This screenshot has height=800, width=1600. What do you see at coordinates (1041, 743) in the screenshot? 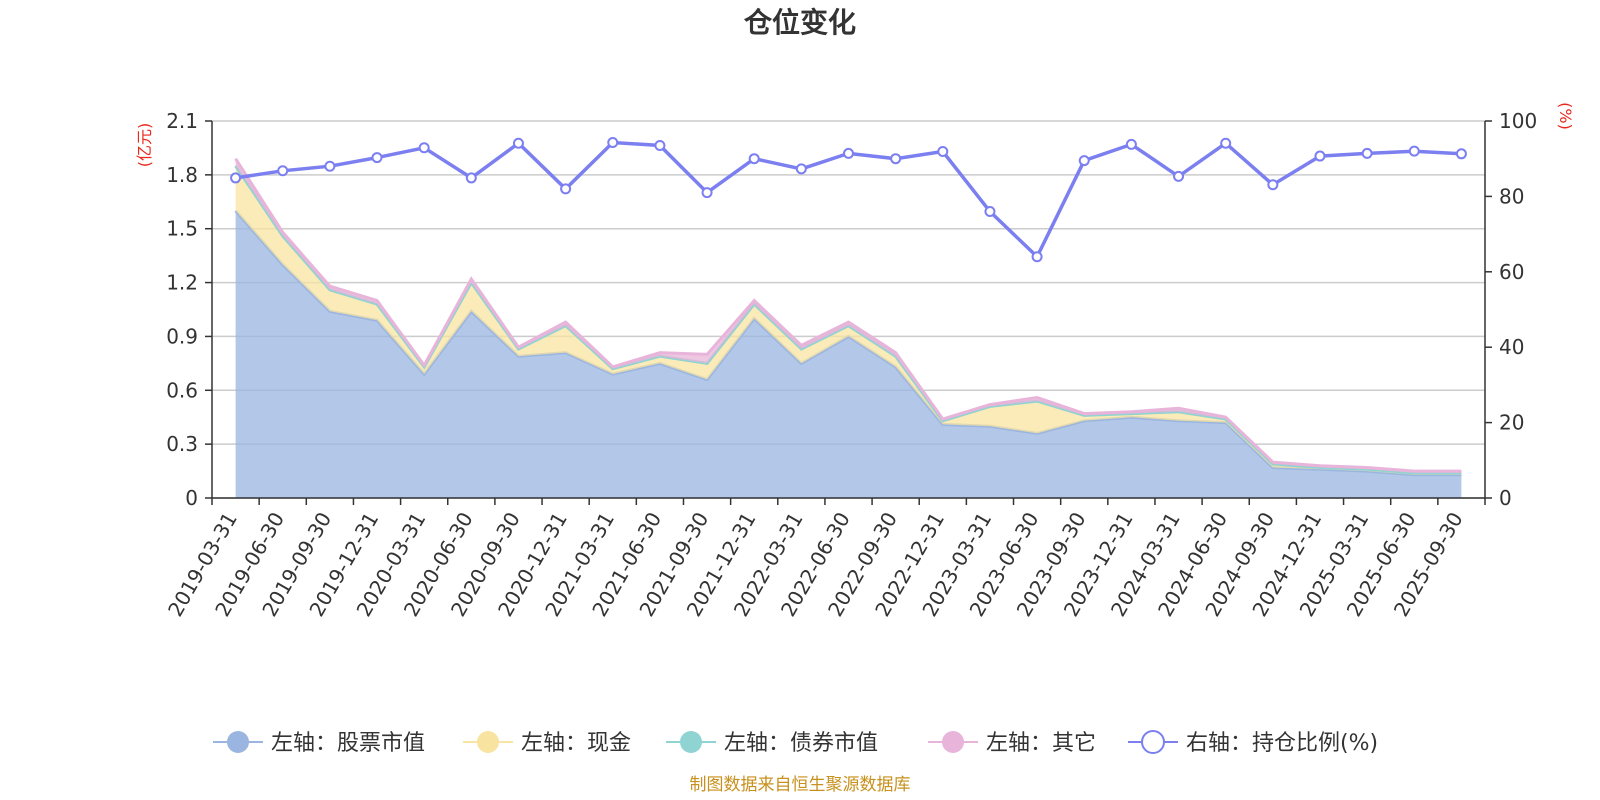
I see `legend-label: 左轴：其它` at bounding box center [1041, 743].